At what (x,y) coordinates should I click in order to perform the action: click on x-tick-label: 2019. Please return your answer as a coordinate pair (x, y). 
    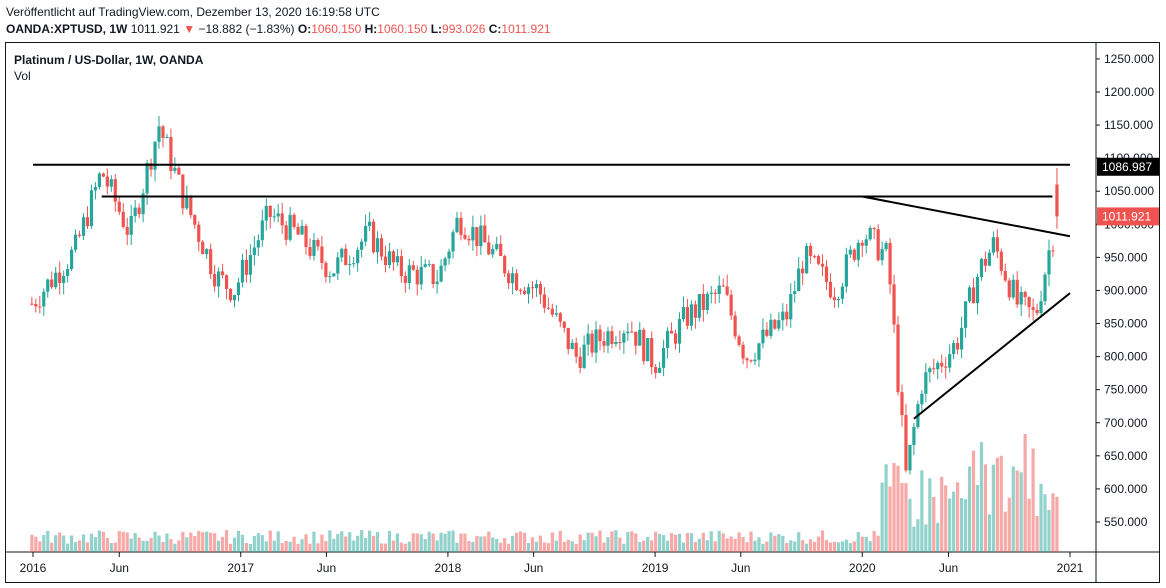
    Looking at the image, I should click on (655, 568).